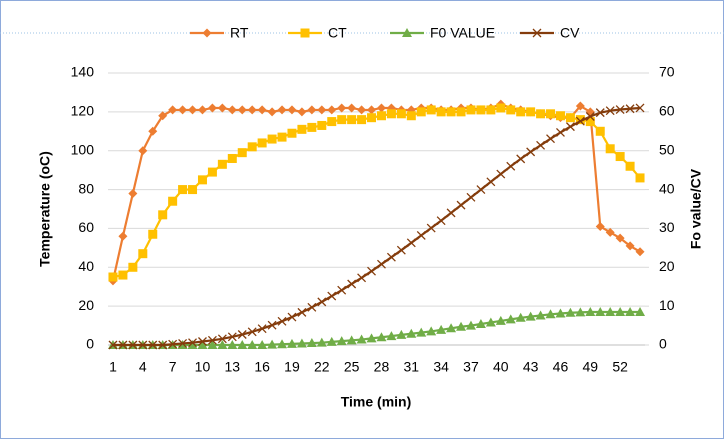  Describe the element at coordinates (667, 305) in the screenshot. I see `y2-tick-label: 10` at that location.